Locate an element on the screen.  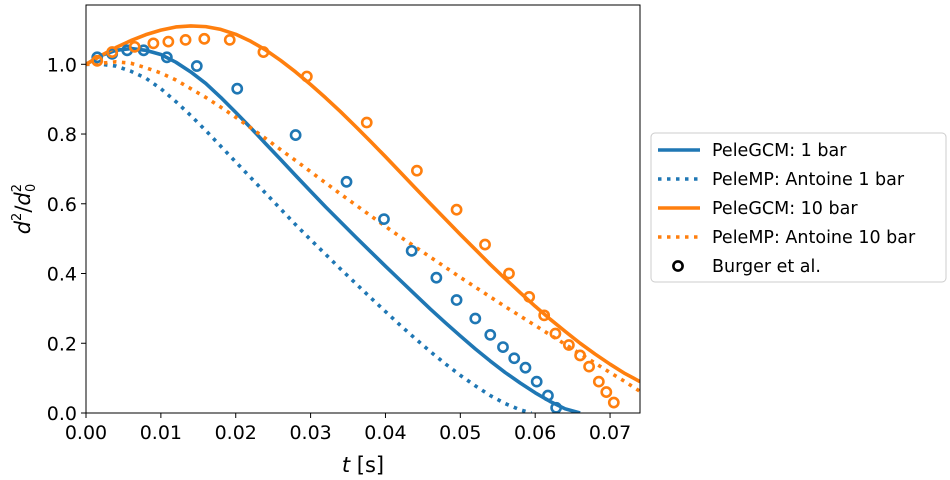
y-label-base2: d is located at coordinates (23, 199).